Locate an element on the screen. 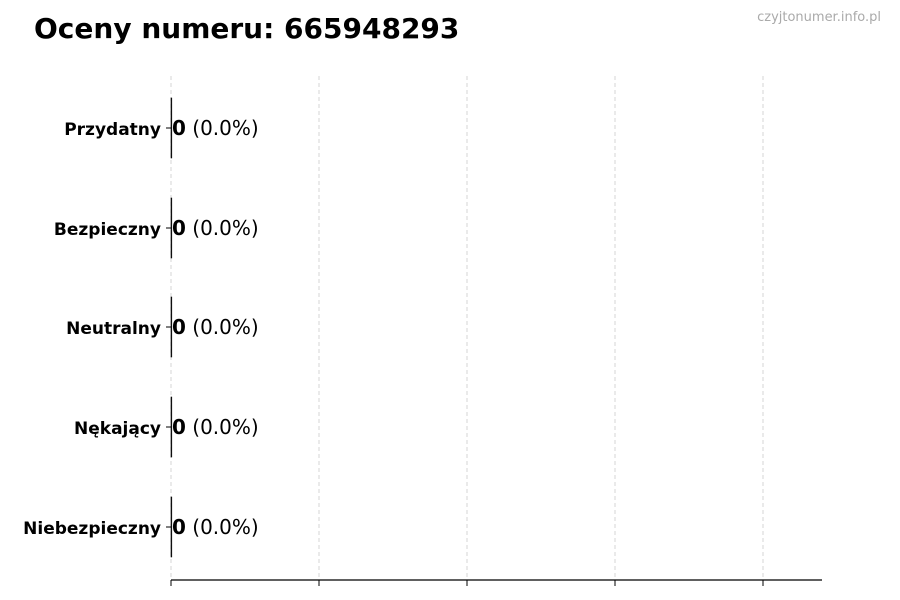  y-tick-label: Niebezpieczny is located at coordinates (92, 529).